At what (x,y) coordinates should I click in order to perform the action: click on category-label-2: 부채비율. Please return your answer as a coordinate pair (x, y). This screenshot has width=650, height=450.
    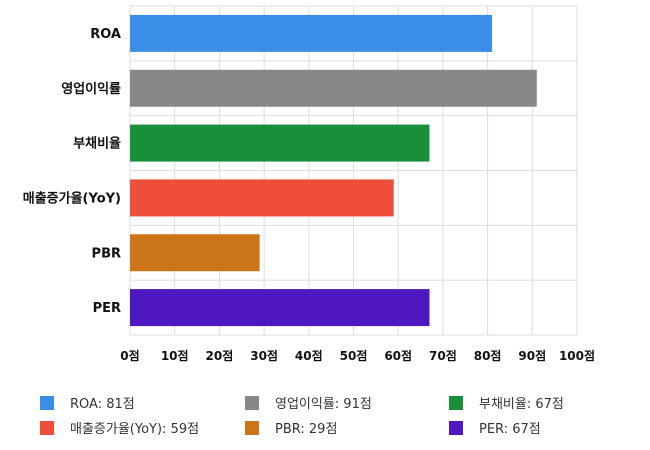
    Looking at the image, I should click on (97, 144).